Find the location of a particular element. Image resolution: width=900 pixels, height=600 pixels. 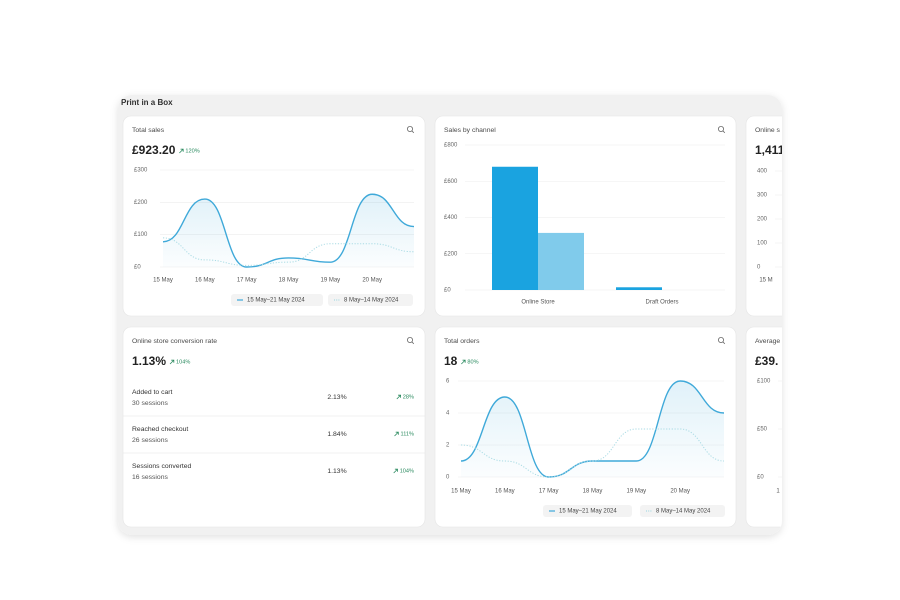

row-label: Sessions converted is located at coordinates (162, 466).